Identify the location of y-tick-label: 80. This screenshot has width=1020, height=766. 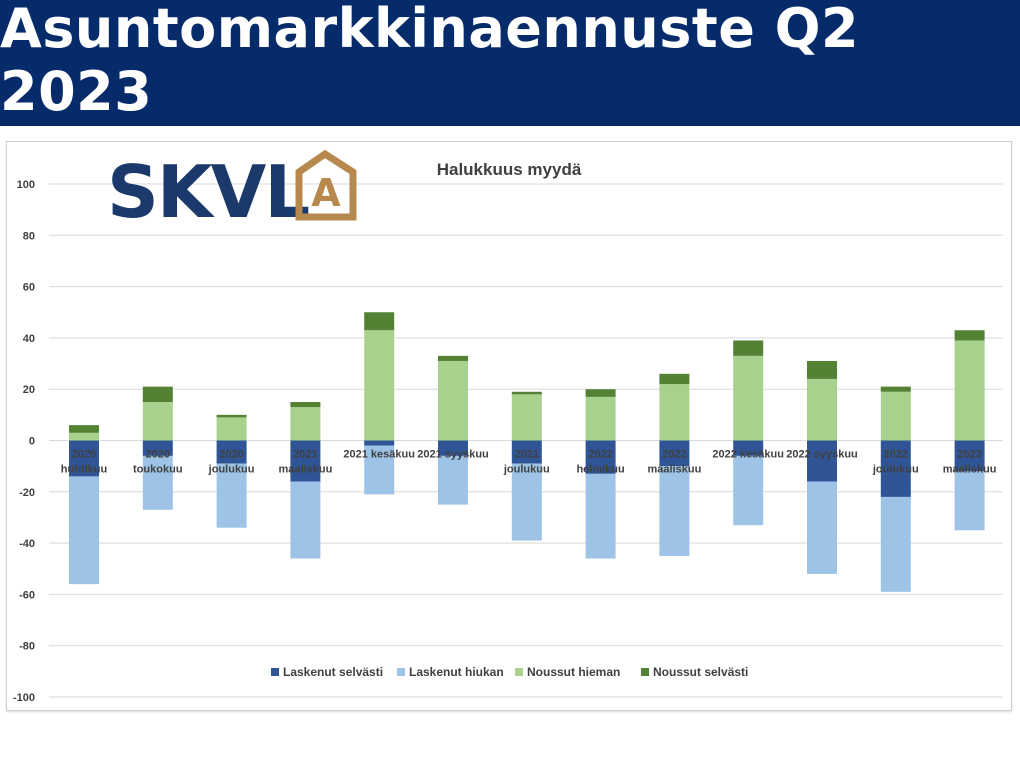
(29, 236).